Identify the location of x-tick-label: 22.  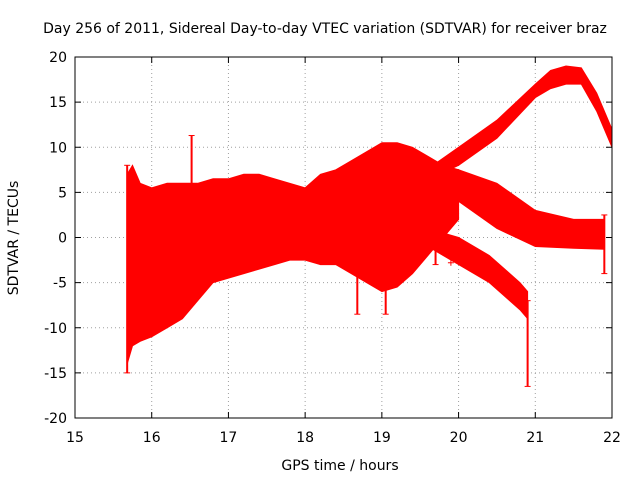
(612, 438).